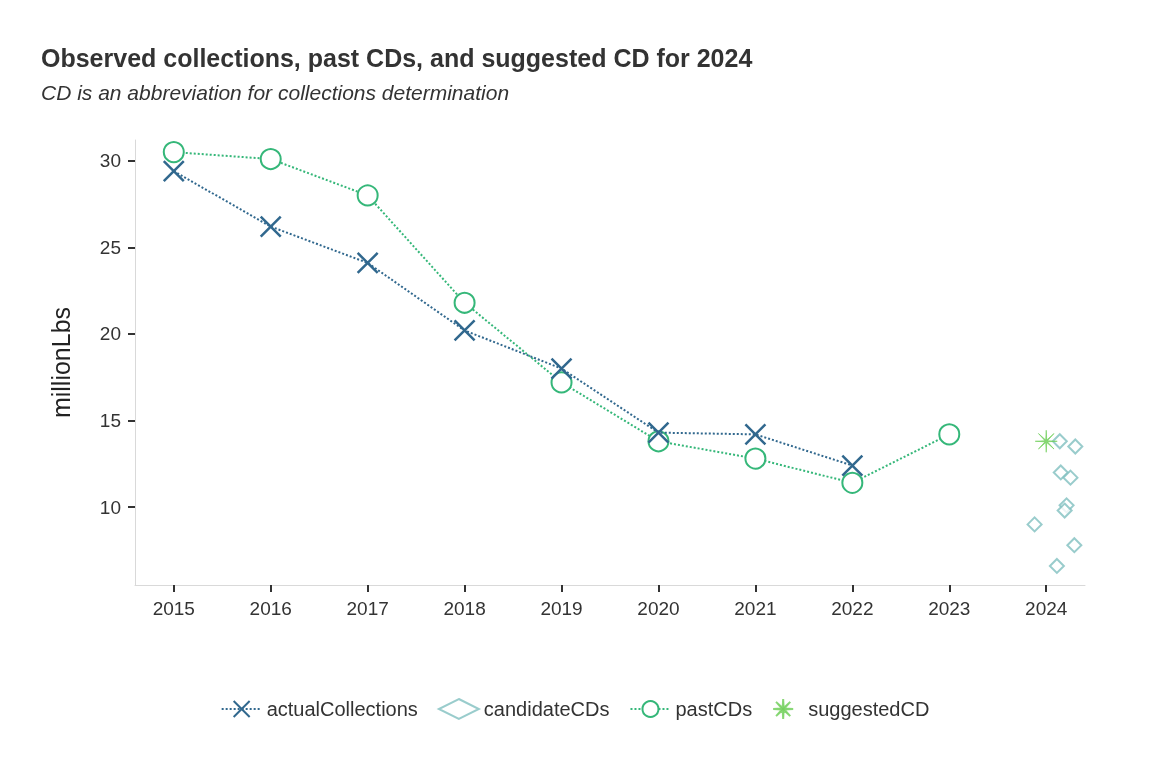 The width and height of the screenshot is (1150, 770). Describe the element at coordinates (275, 92) in the screenshot. I see `chart-subtitle: CD is an abbreviation for collections determination` at that location.